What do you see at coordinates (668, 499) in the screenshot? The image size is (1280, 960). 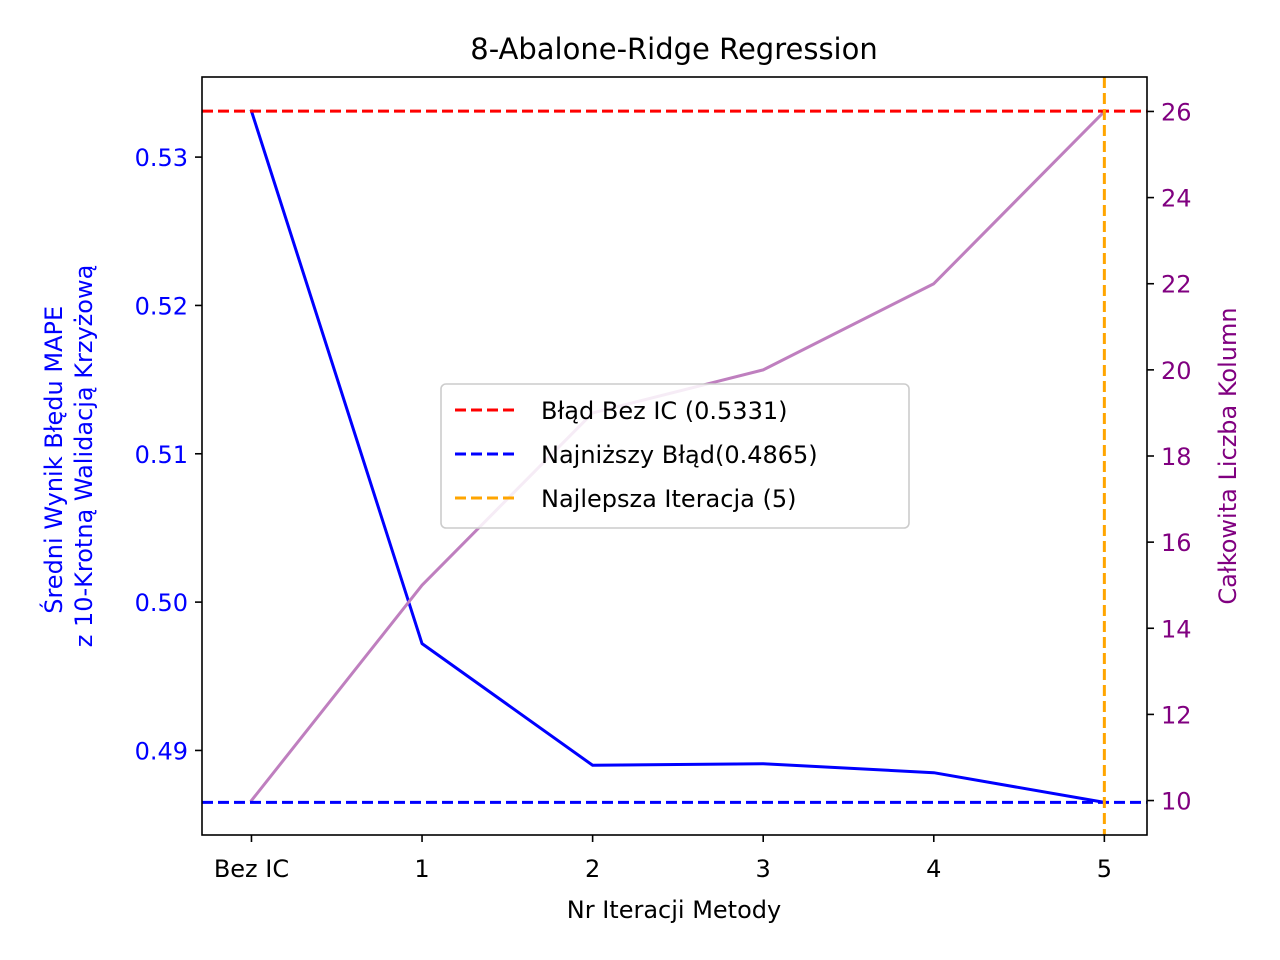 I see `legend-label: Najlepsza Iteracja (5)` at bounding box center [668, 499].